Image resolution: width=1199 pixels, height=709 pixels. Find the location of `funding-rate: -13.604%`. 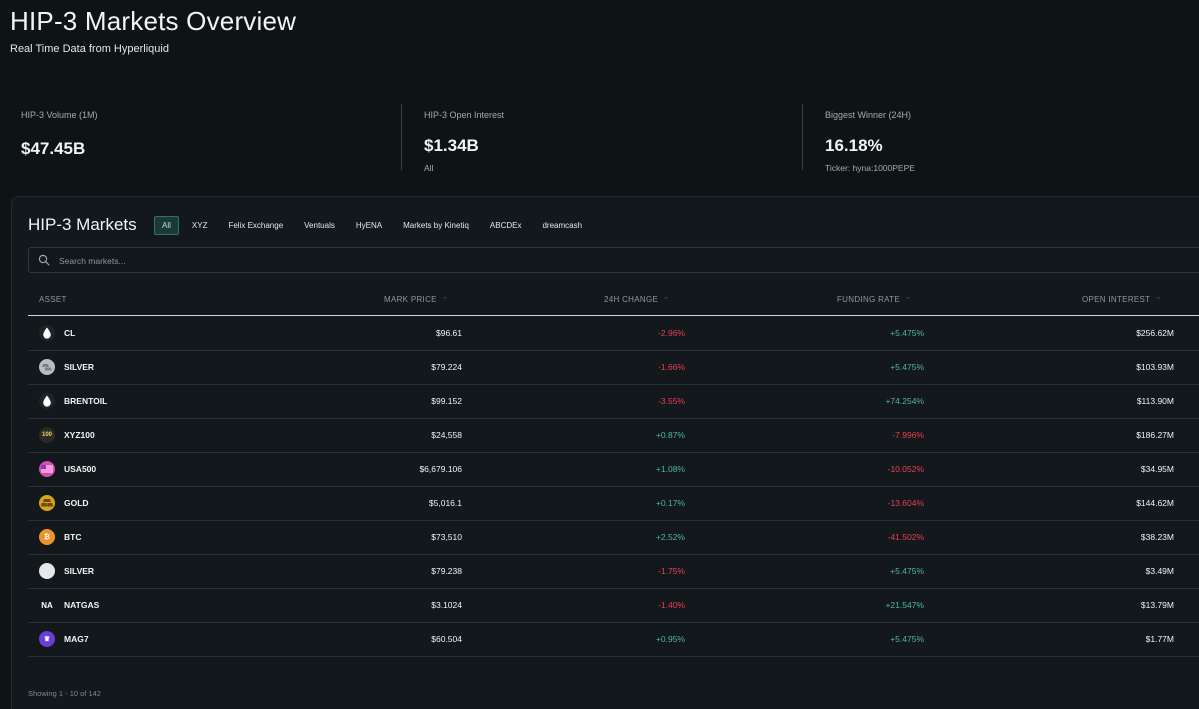

funding-rate: -13.604% is located at coordinates (905, 503).